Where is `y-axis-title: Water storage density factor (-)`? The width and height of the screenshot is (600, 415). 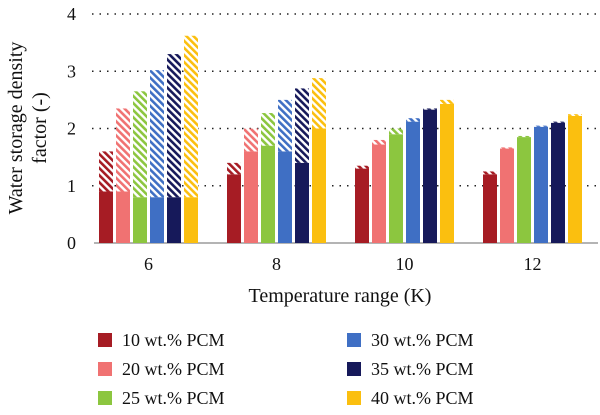 y-axis-title: Water storage density factor (-) is located at coordinates (28, 128).